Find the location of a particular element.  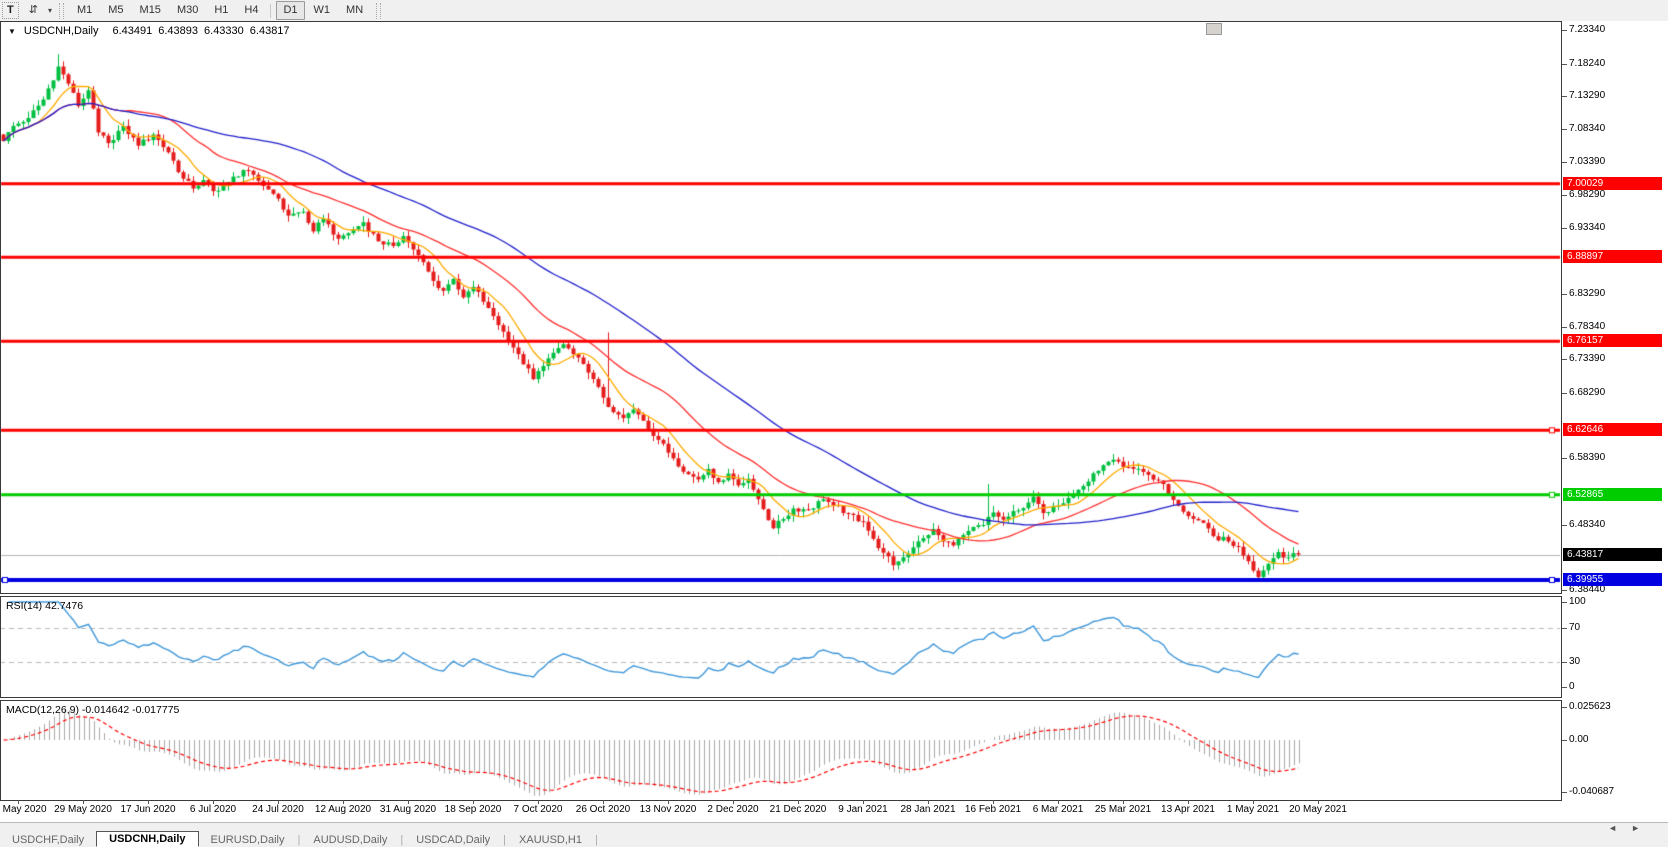

rsi-level-label: 0 is located at coordinates (1572, 686).